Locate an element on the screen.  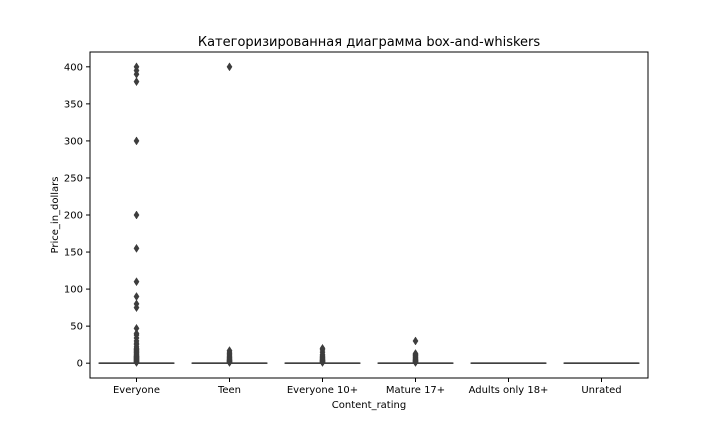
y-tick-label: 250 is located at coordinates (73, 178).